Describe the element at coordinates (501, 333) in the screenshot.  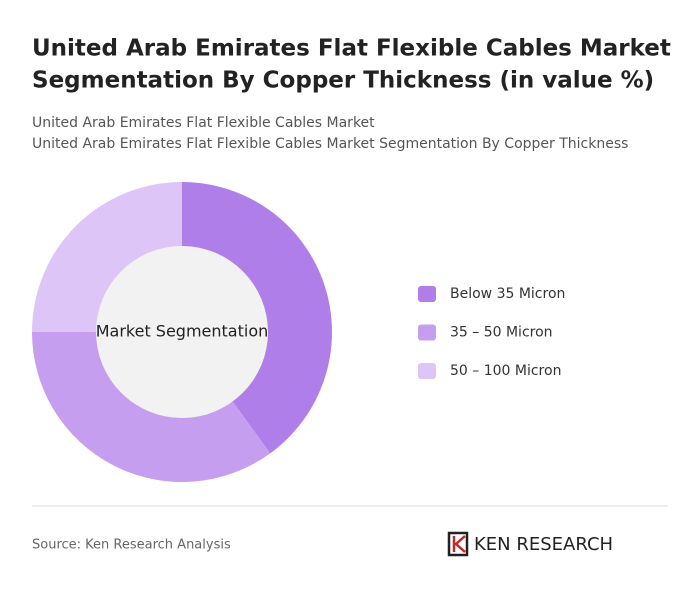
I see `legend-label: 35 – 50 Micron` at that location.